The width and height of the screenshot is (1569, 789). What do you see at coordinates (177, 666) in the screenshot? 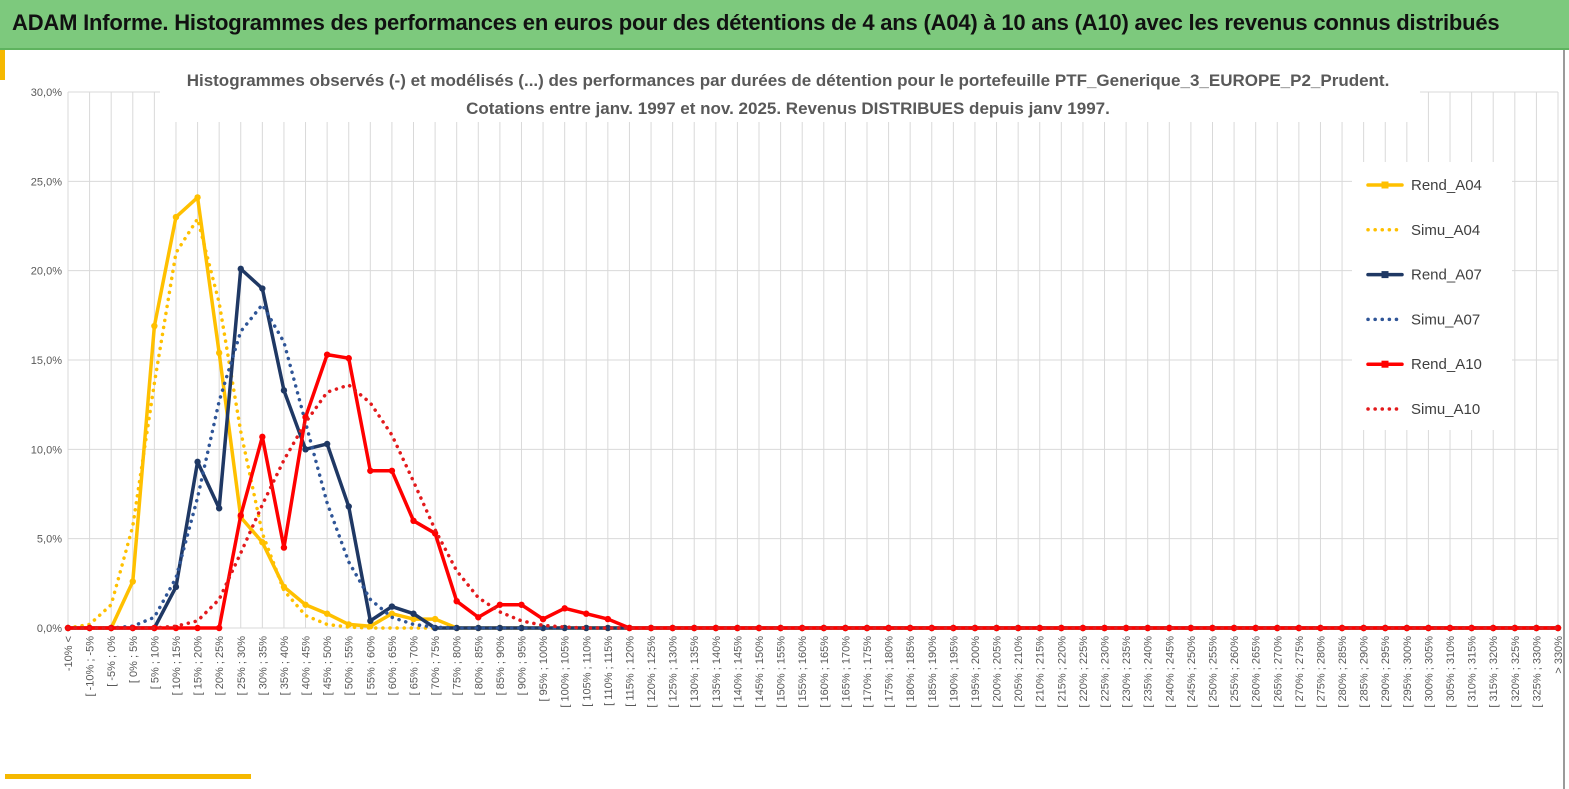
I see `x-tick-label: [ 10% ; 15%` at bounding box center [177, 666].